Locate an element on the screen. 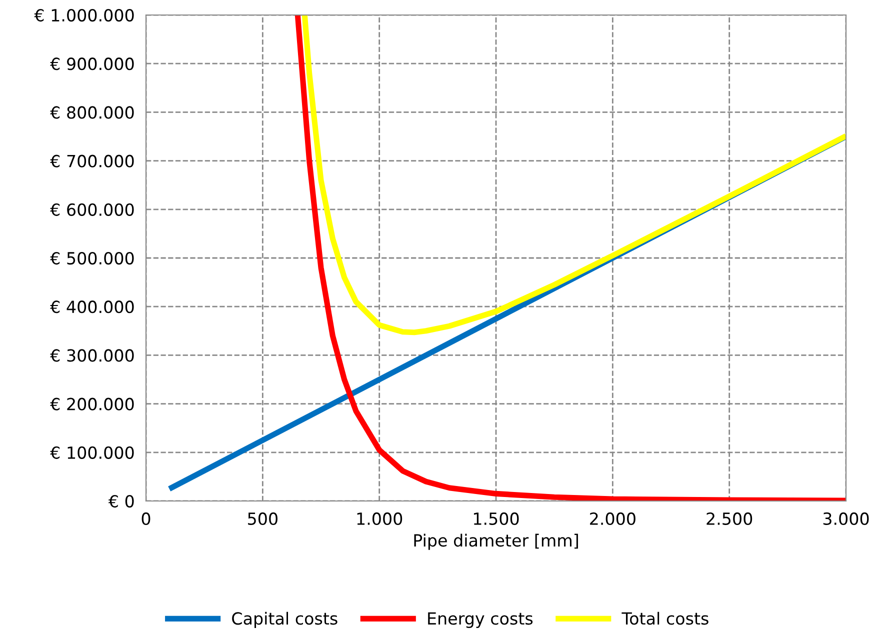 Image resolution: width=877 pixels, height=643 pixels. x-tick-label: 1.500 is located at coordinates (496, 519).